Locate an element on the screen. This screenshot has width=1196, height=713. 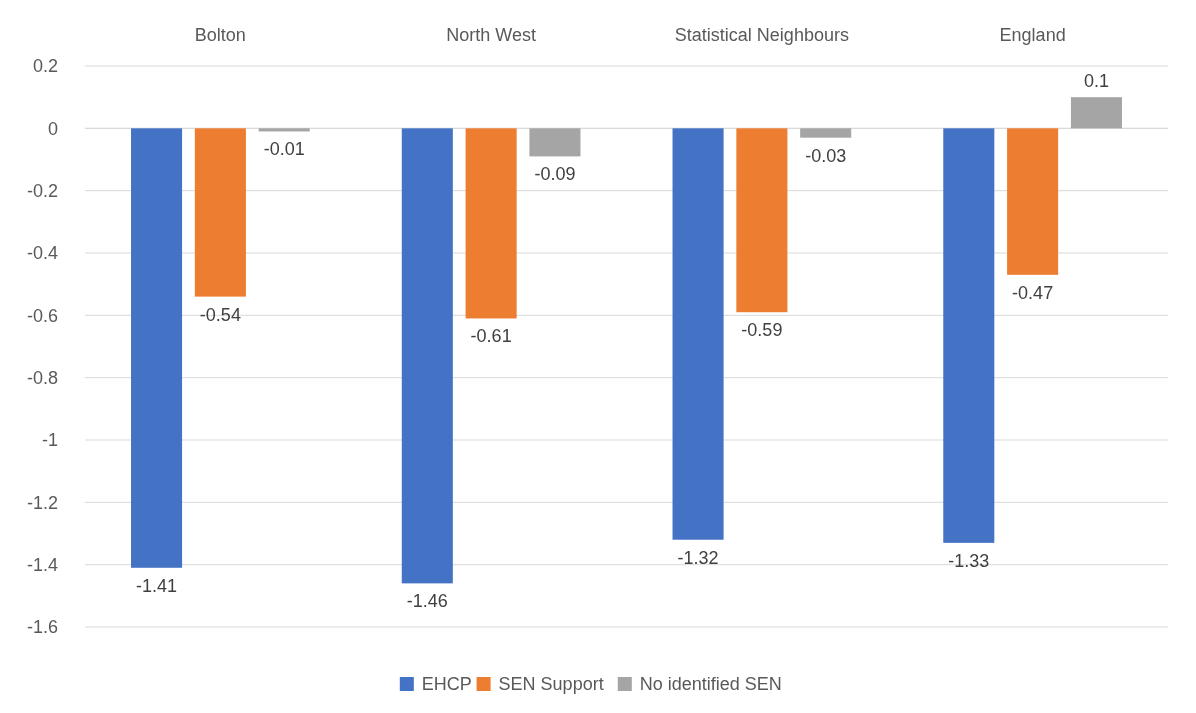
y-tick-label: -0.4 is located at coordinates (42, 253).